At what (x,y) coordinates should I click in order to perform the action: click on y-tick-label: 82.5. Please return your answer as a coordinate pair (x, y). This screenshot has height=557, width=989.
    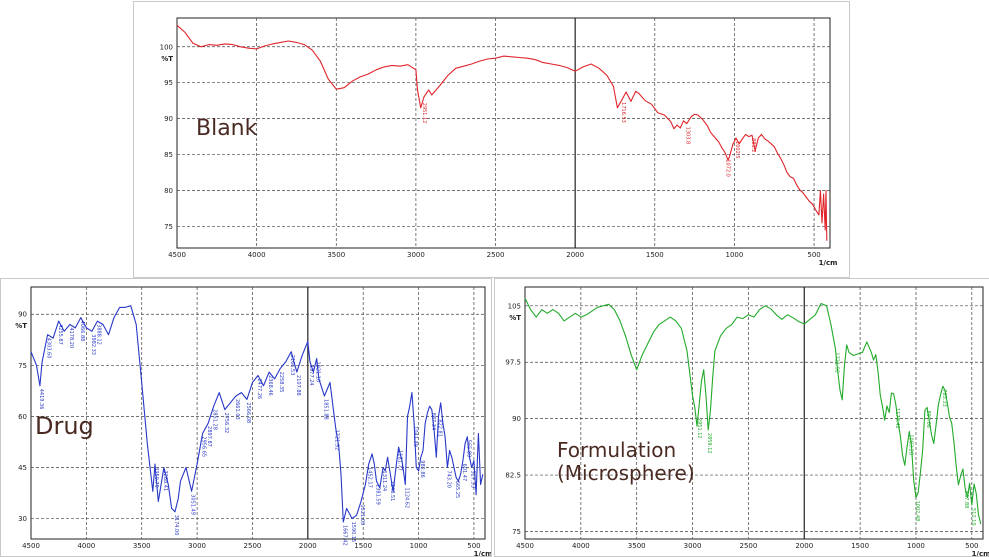
    Looking at the image, I should click on (513, 476).